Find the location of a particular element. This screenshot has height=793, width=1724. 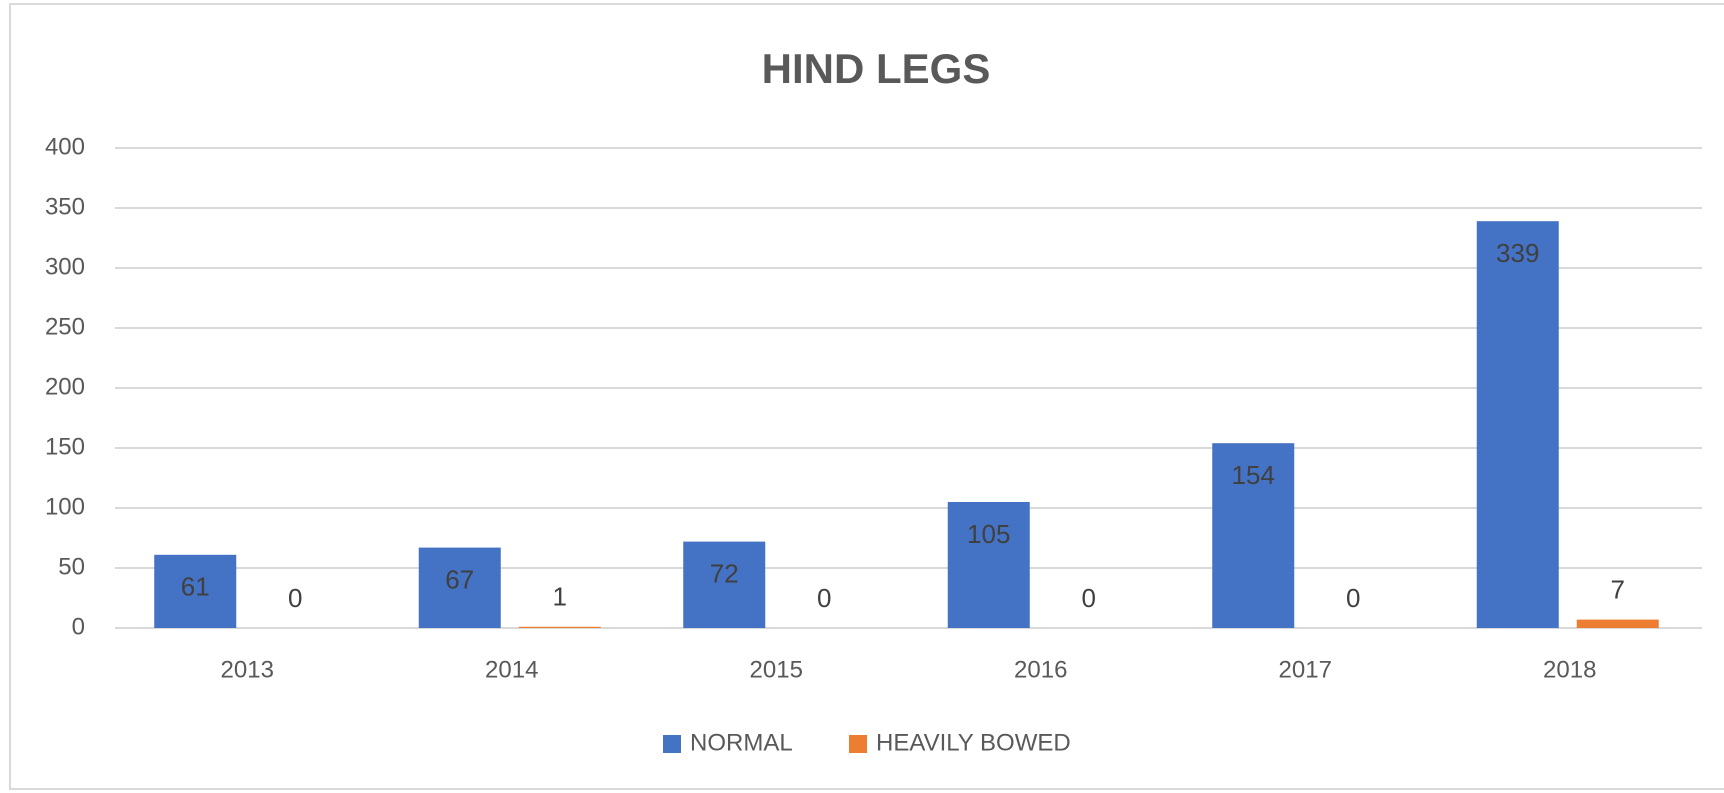

legend-label: HEAVILY BOWED is located at coordinates (973, 742).